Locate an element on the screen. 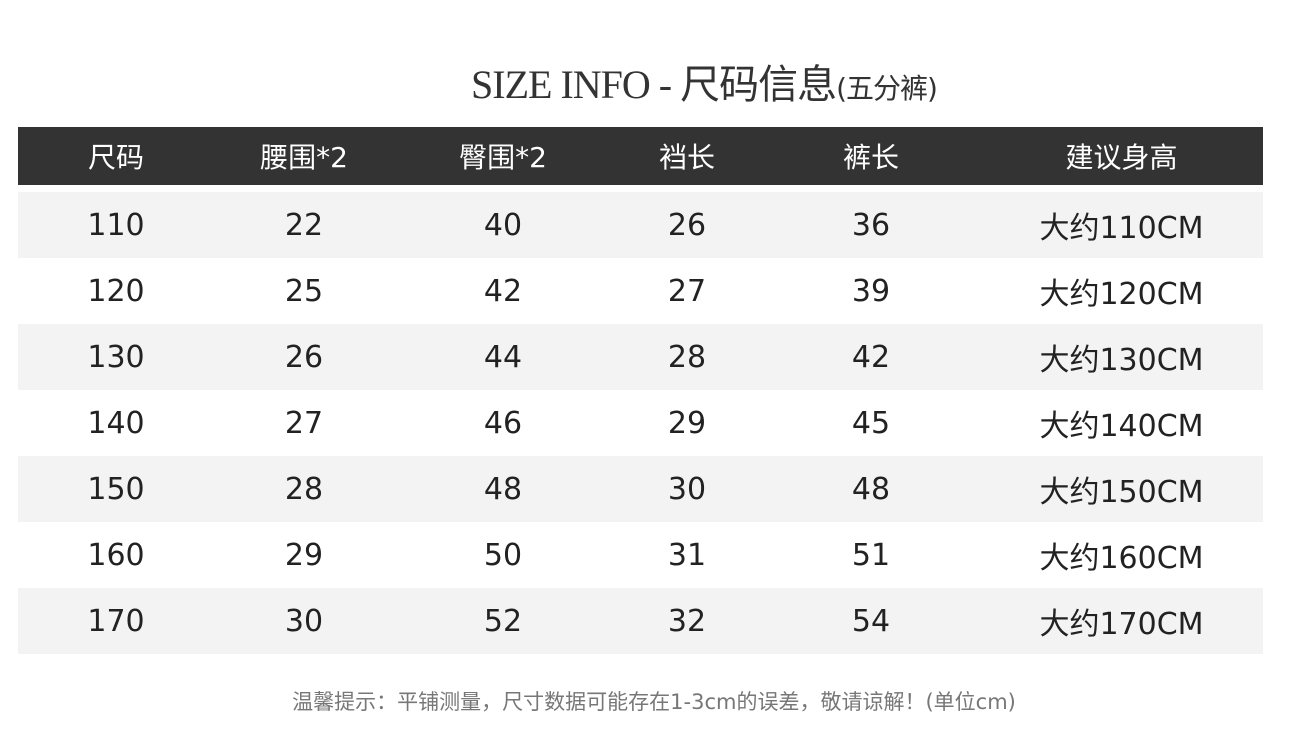  table-cell: 45 is located at coordinates (871, 423).